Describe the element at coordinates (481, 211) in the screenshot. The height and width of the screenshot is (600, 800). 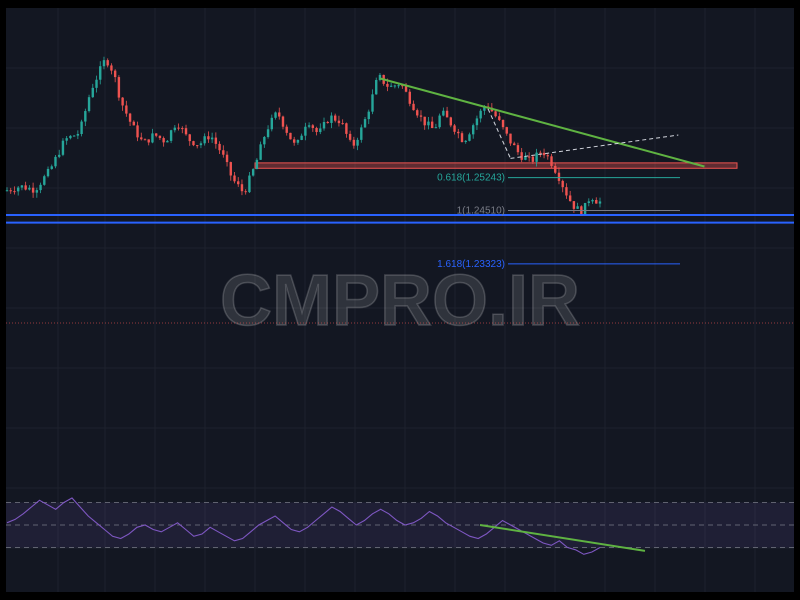
I see `fib-label-1: 1(1.24510)` at that location.